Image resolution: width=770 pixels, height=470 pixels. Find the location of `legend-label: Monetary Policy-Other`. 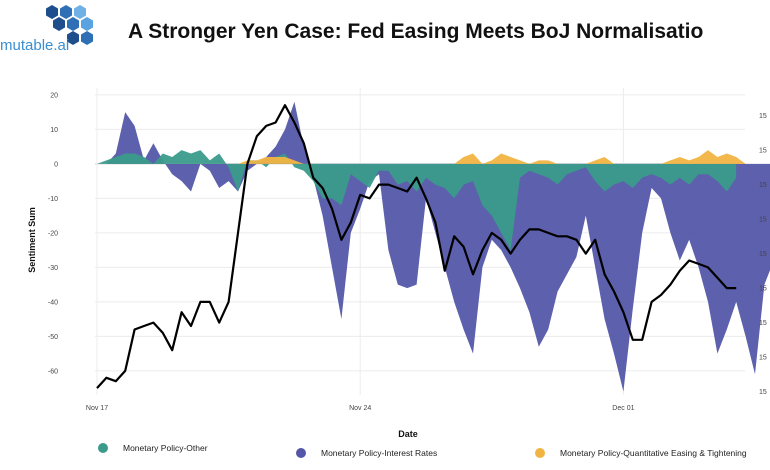

legend-label: Monetary Policy-Other is located at coordinates (165, 448).